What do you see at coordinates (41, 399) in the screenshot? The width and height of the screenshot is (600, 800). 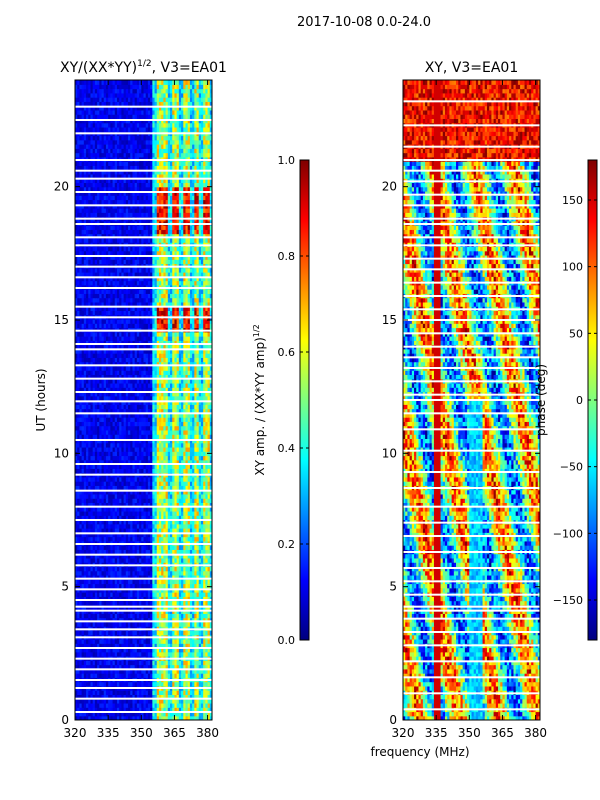 I see `y-axis-label: UT (hours)` at bounding box center [41, 399].